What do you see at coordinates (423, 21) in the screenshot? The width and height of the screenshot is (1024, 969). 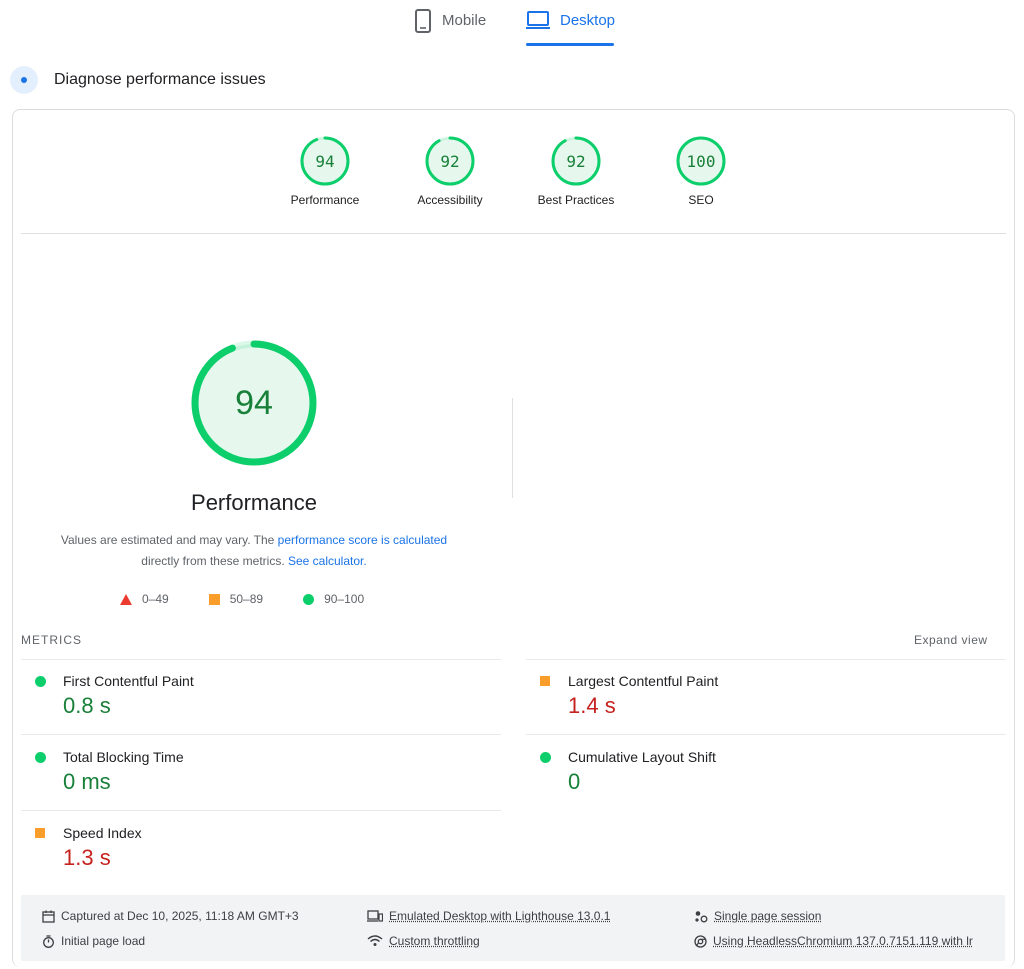 I see `phone-icon` at bounding box center [423, 21].